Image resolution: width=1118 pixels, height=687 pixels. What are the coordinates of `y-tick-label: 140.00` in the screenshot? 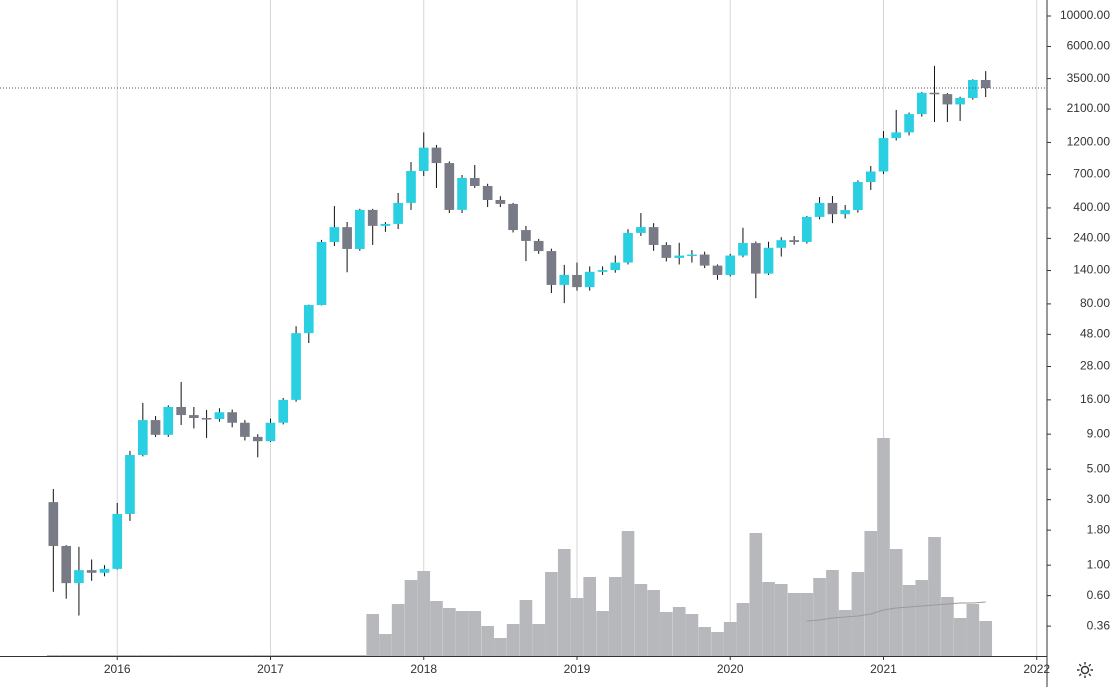 It's located at (1091, 270).